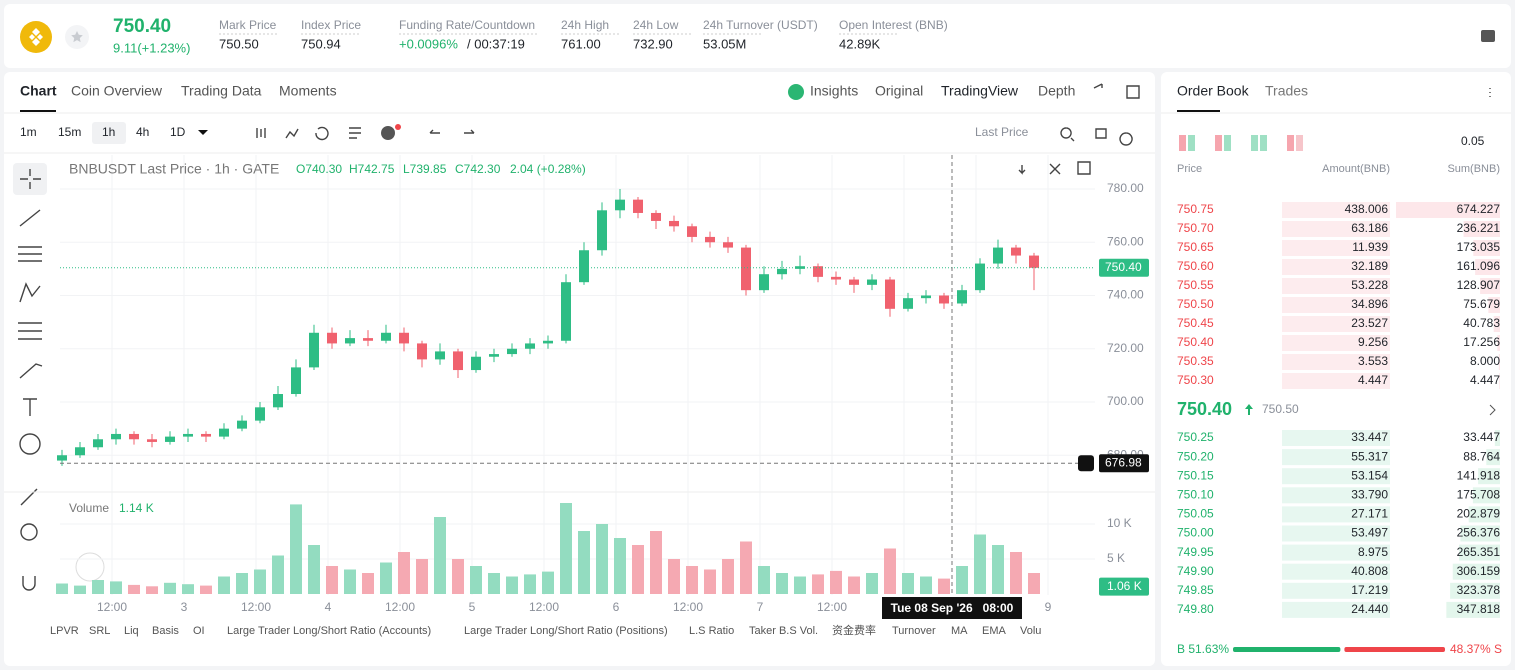 The height and width of the screenshot is (670, 1515). What do you see at coordinates (1195, 304) in the screenshot?
I see `ob-price: 750.50` at bounding box center [1195, 304].